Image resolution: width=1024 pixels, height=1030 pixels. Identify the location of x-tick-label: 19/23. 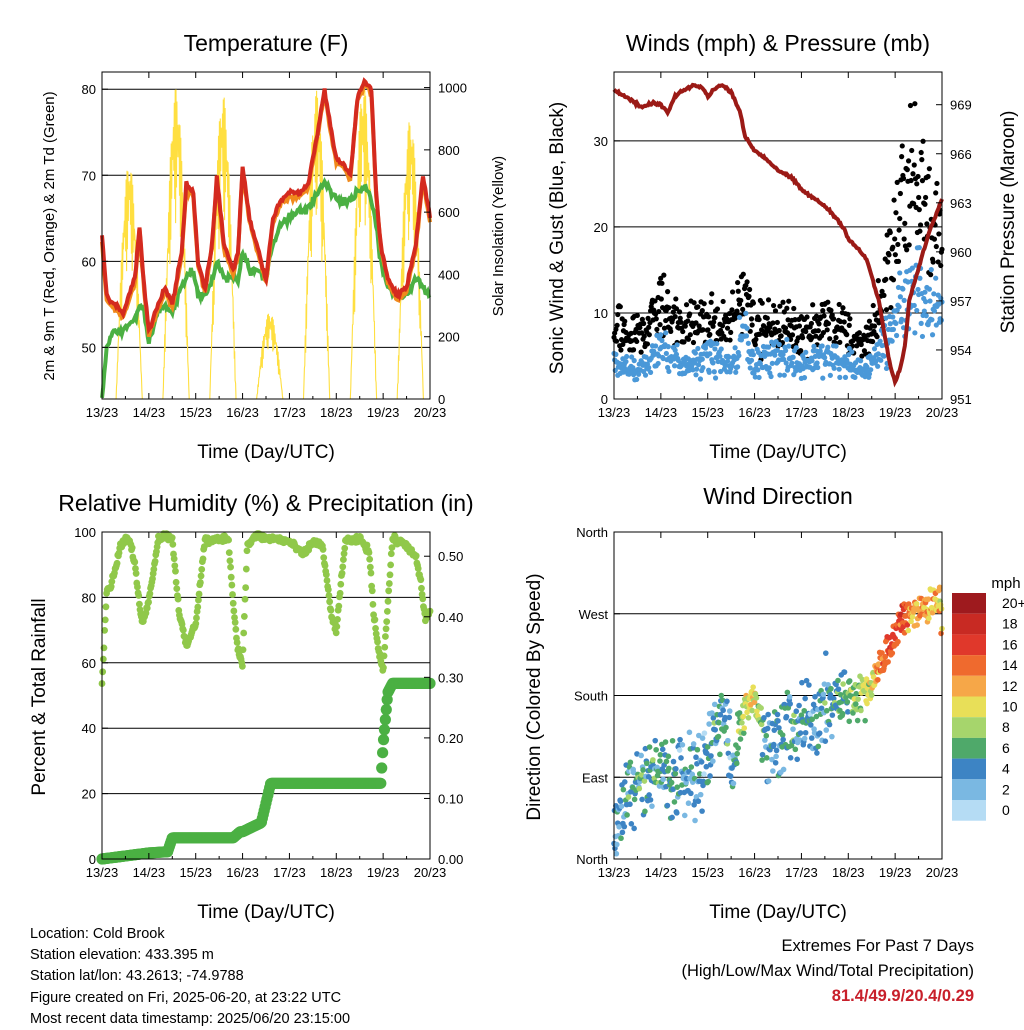
(383, 412).